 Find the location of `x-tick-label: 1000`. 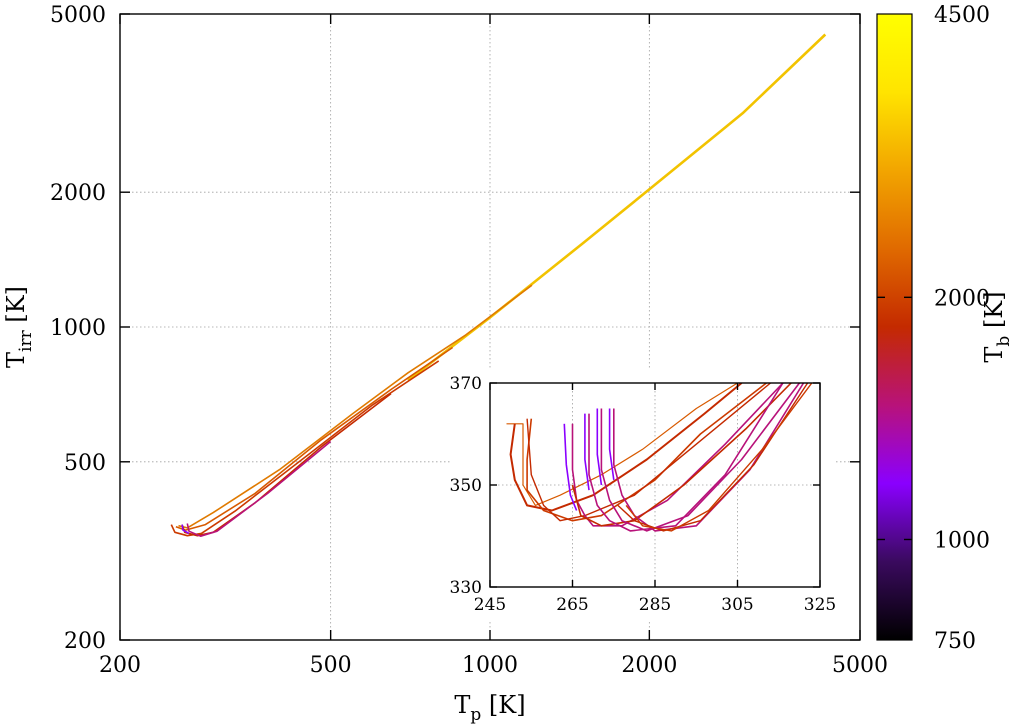

x-tick-label: 1000 is located at coordinates (490, 665).